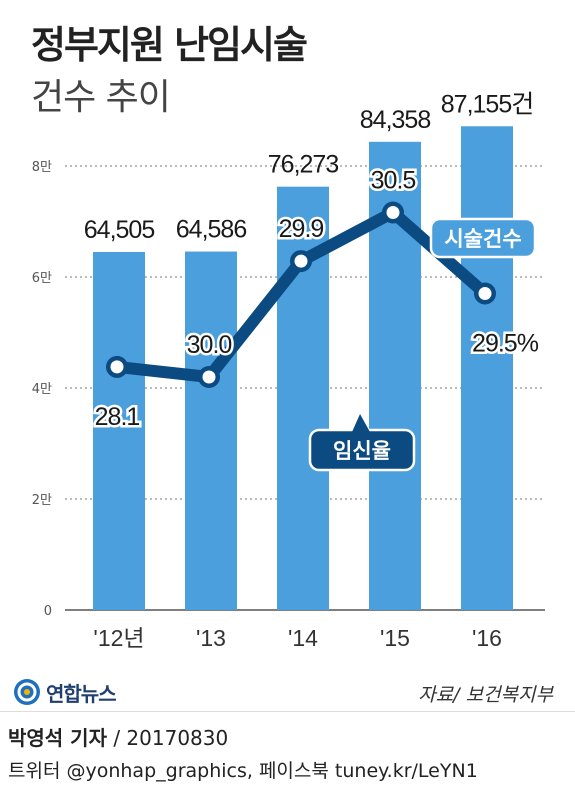  What do you see at coordinates (487, 638) in the screenshot?
I see `x-tick-label: '16` at bounding box center [487, 638].